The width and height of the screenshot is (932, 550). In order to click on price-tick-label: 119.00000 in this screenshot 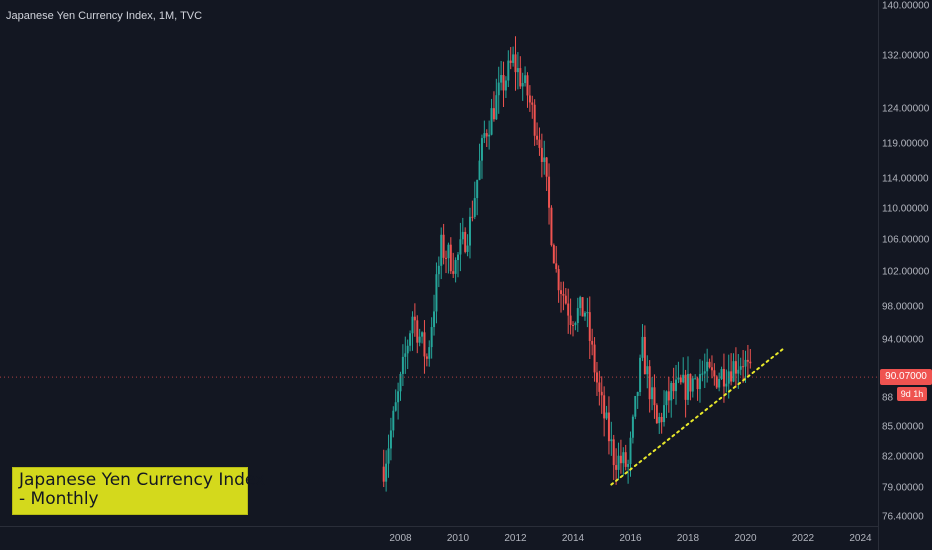, I will do `click(905, 144)`.